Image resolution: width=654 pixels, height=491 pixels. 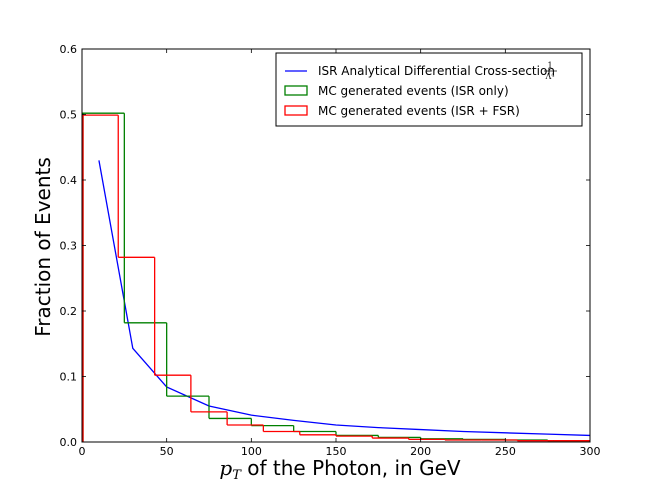 What do you see at coordinates (549, 65) in the screenshot?
I see `legend-formula-numerator: 1` at bounding box center [549, 65].